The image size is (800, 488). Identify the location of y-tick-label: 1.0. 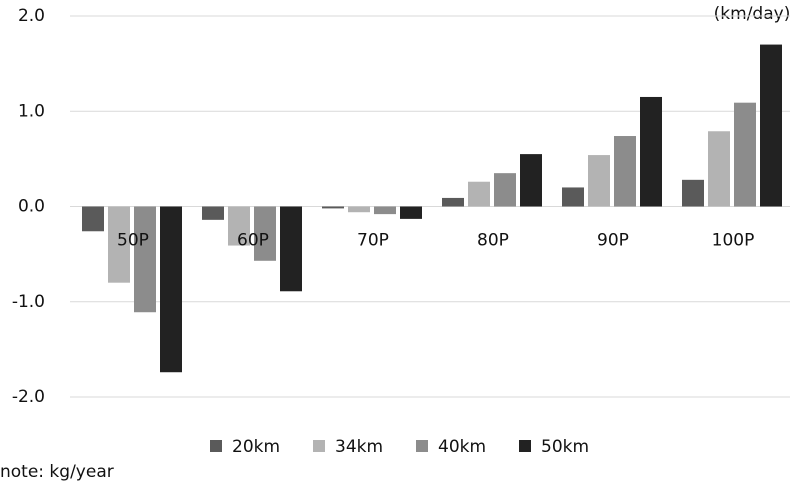
(31, 111).